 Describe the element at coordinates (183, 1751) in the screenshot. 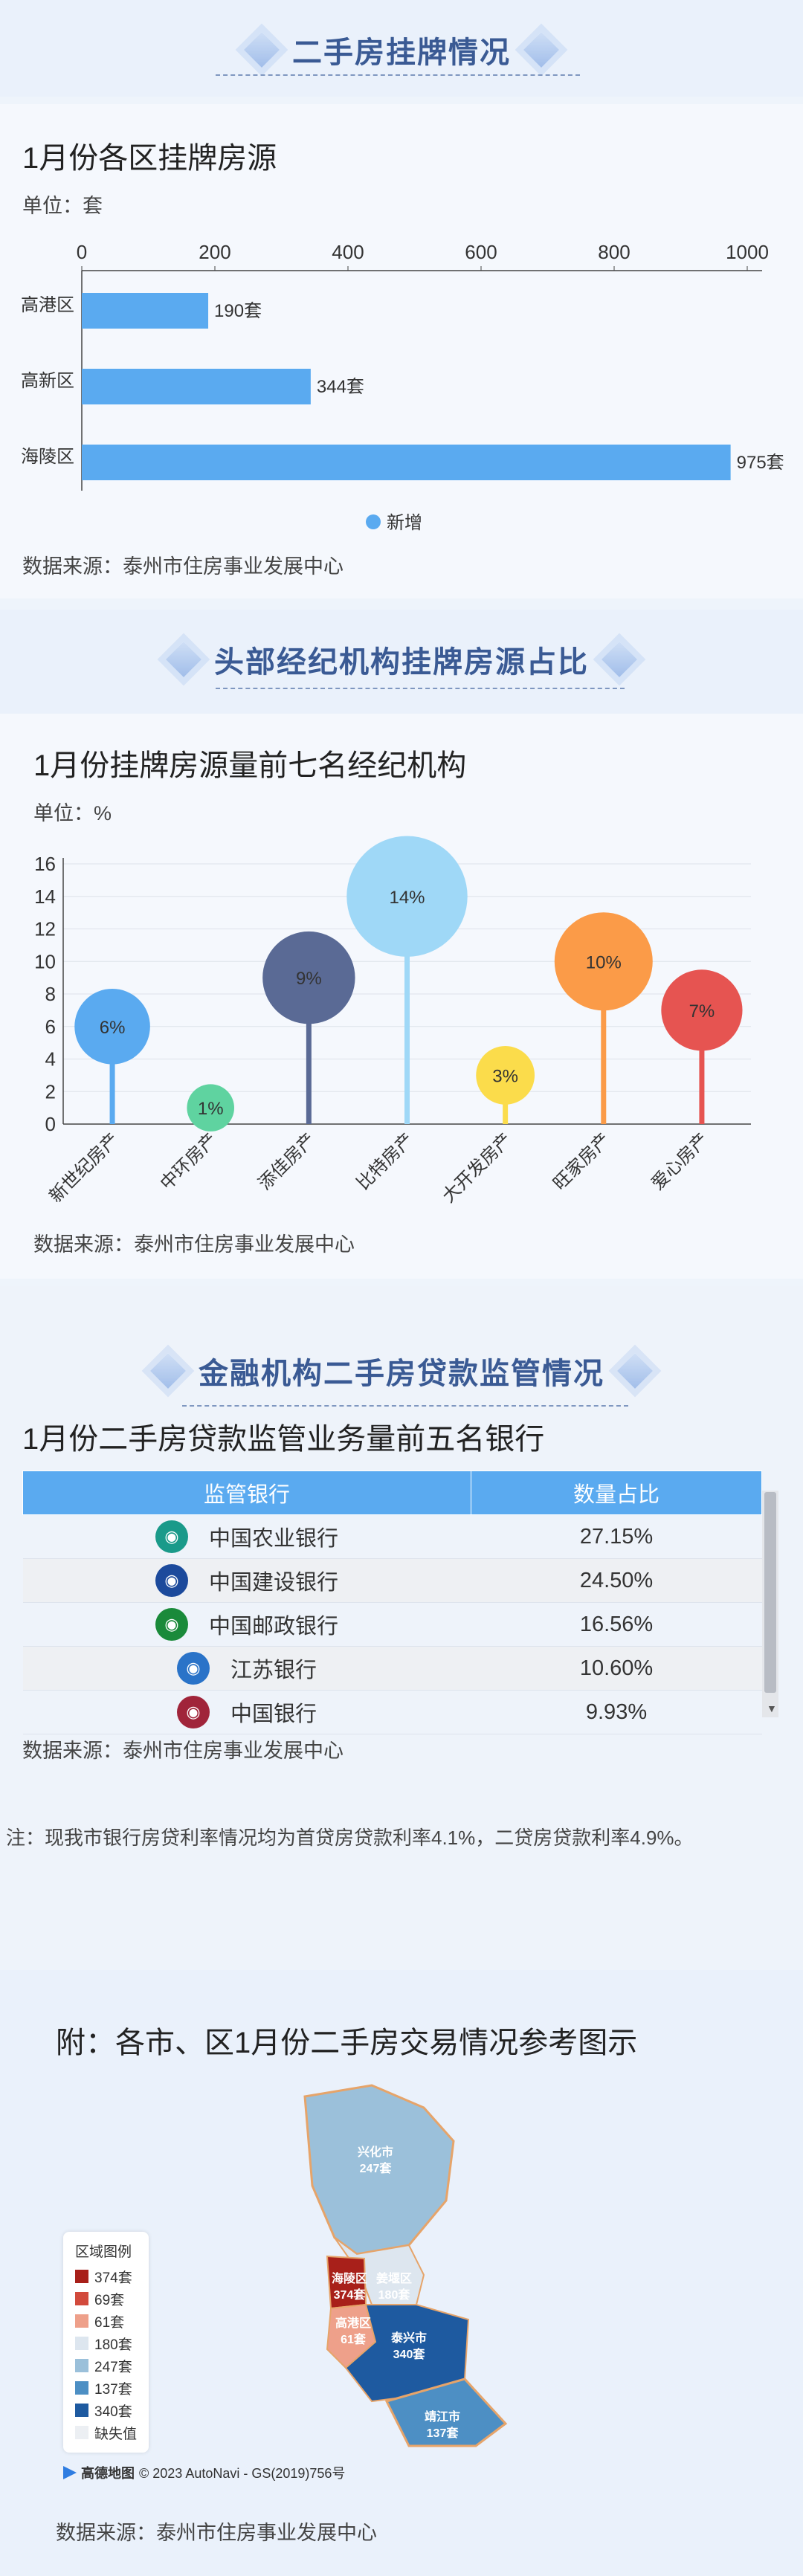

I see `section3-source: 数据来源：泰州市住房事业发展中心` at that location.